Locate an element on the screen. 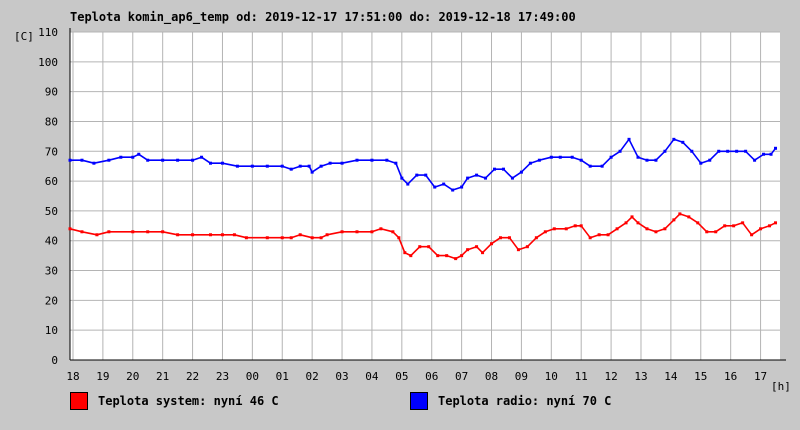  x-tick-label: 23 is located at coordinates (222, 376).